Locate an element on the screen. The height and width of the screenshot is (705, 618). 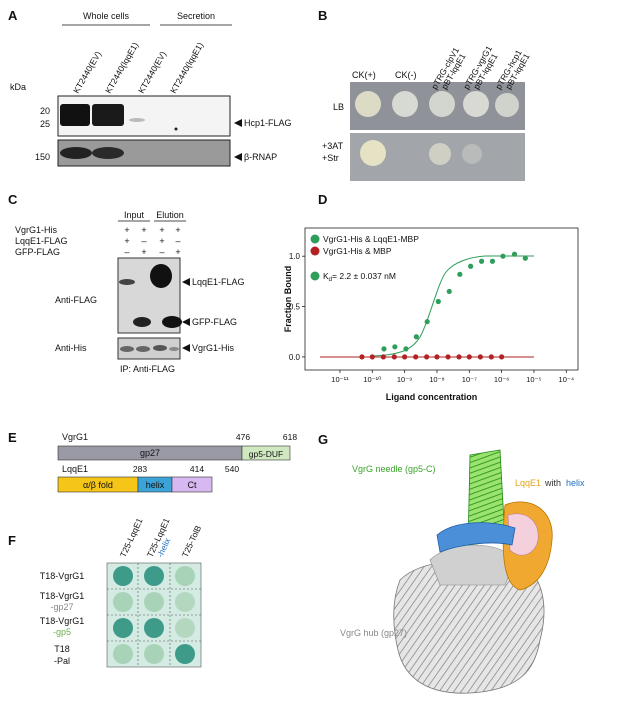
row-label: GFP-FLAG is located at coordinates (37, 252).